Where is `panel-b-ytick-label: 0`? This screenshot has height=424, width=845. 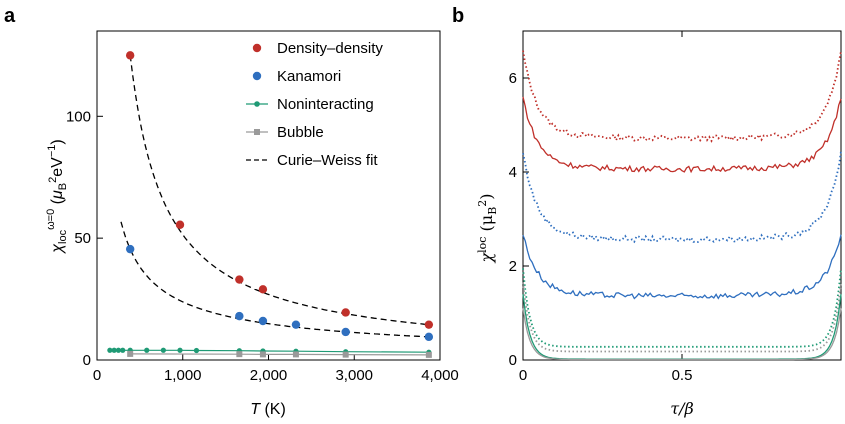
panel-b-ytick-label: 0 is located at coordinates (513, 360).